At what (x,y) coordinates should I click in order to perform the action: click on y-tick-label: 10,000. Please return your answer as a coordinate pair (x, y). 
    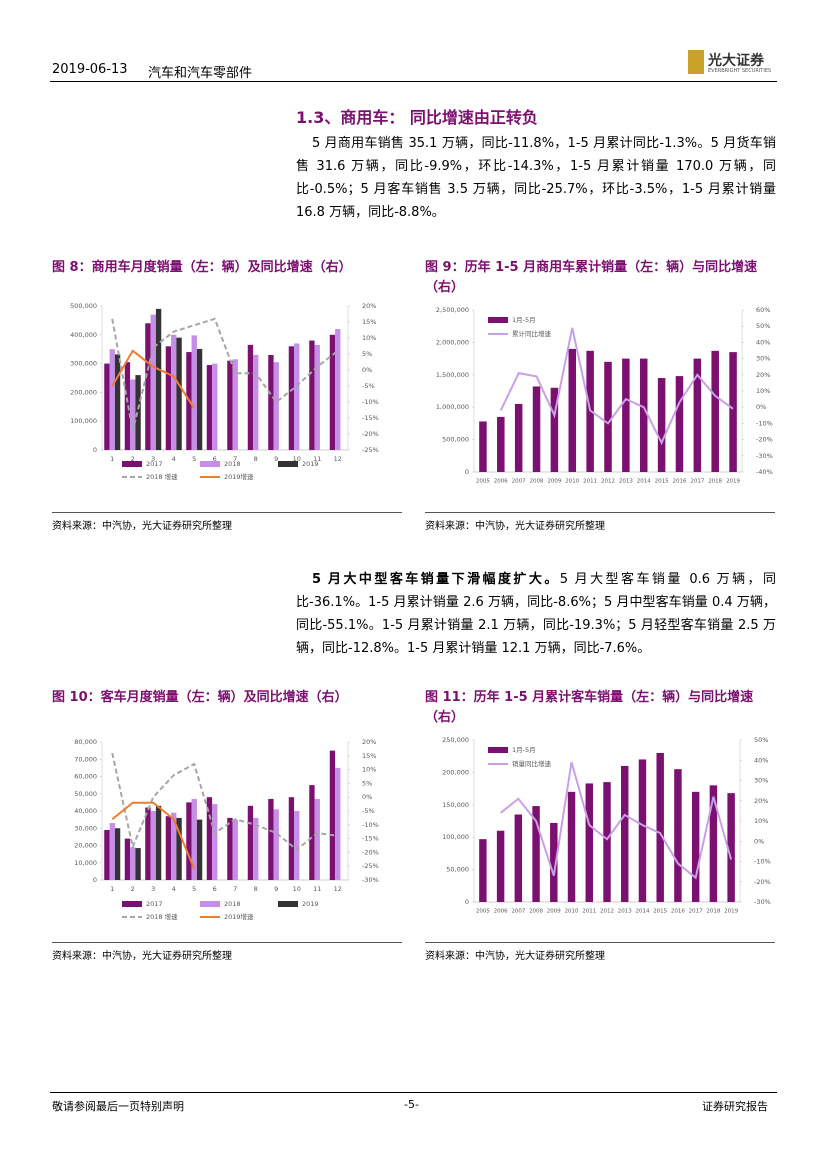
    Looking at the image, I should click on (85, 863).